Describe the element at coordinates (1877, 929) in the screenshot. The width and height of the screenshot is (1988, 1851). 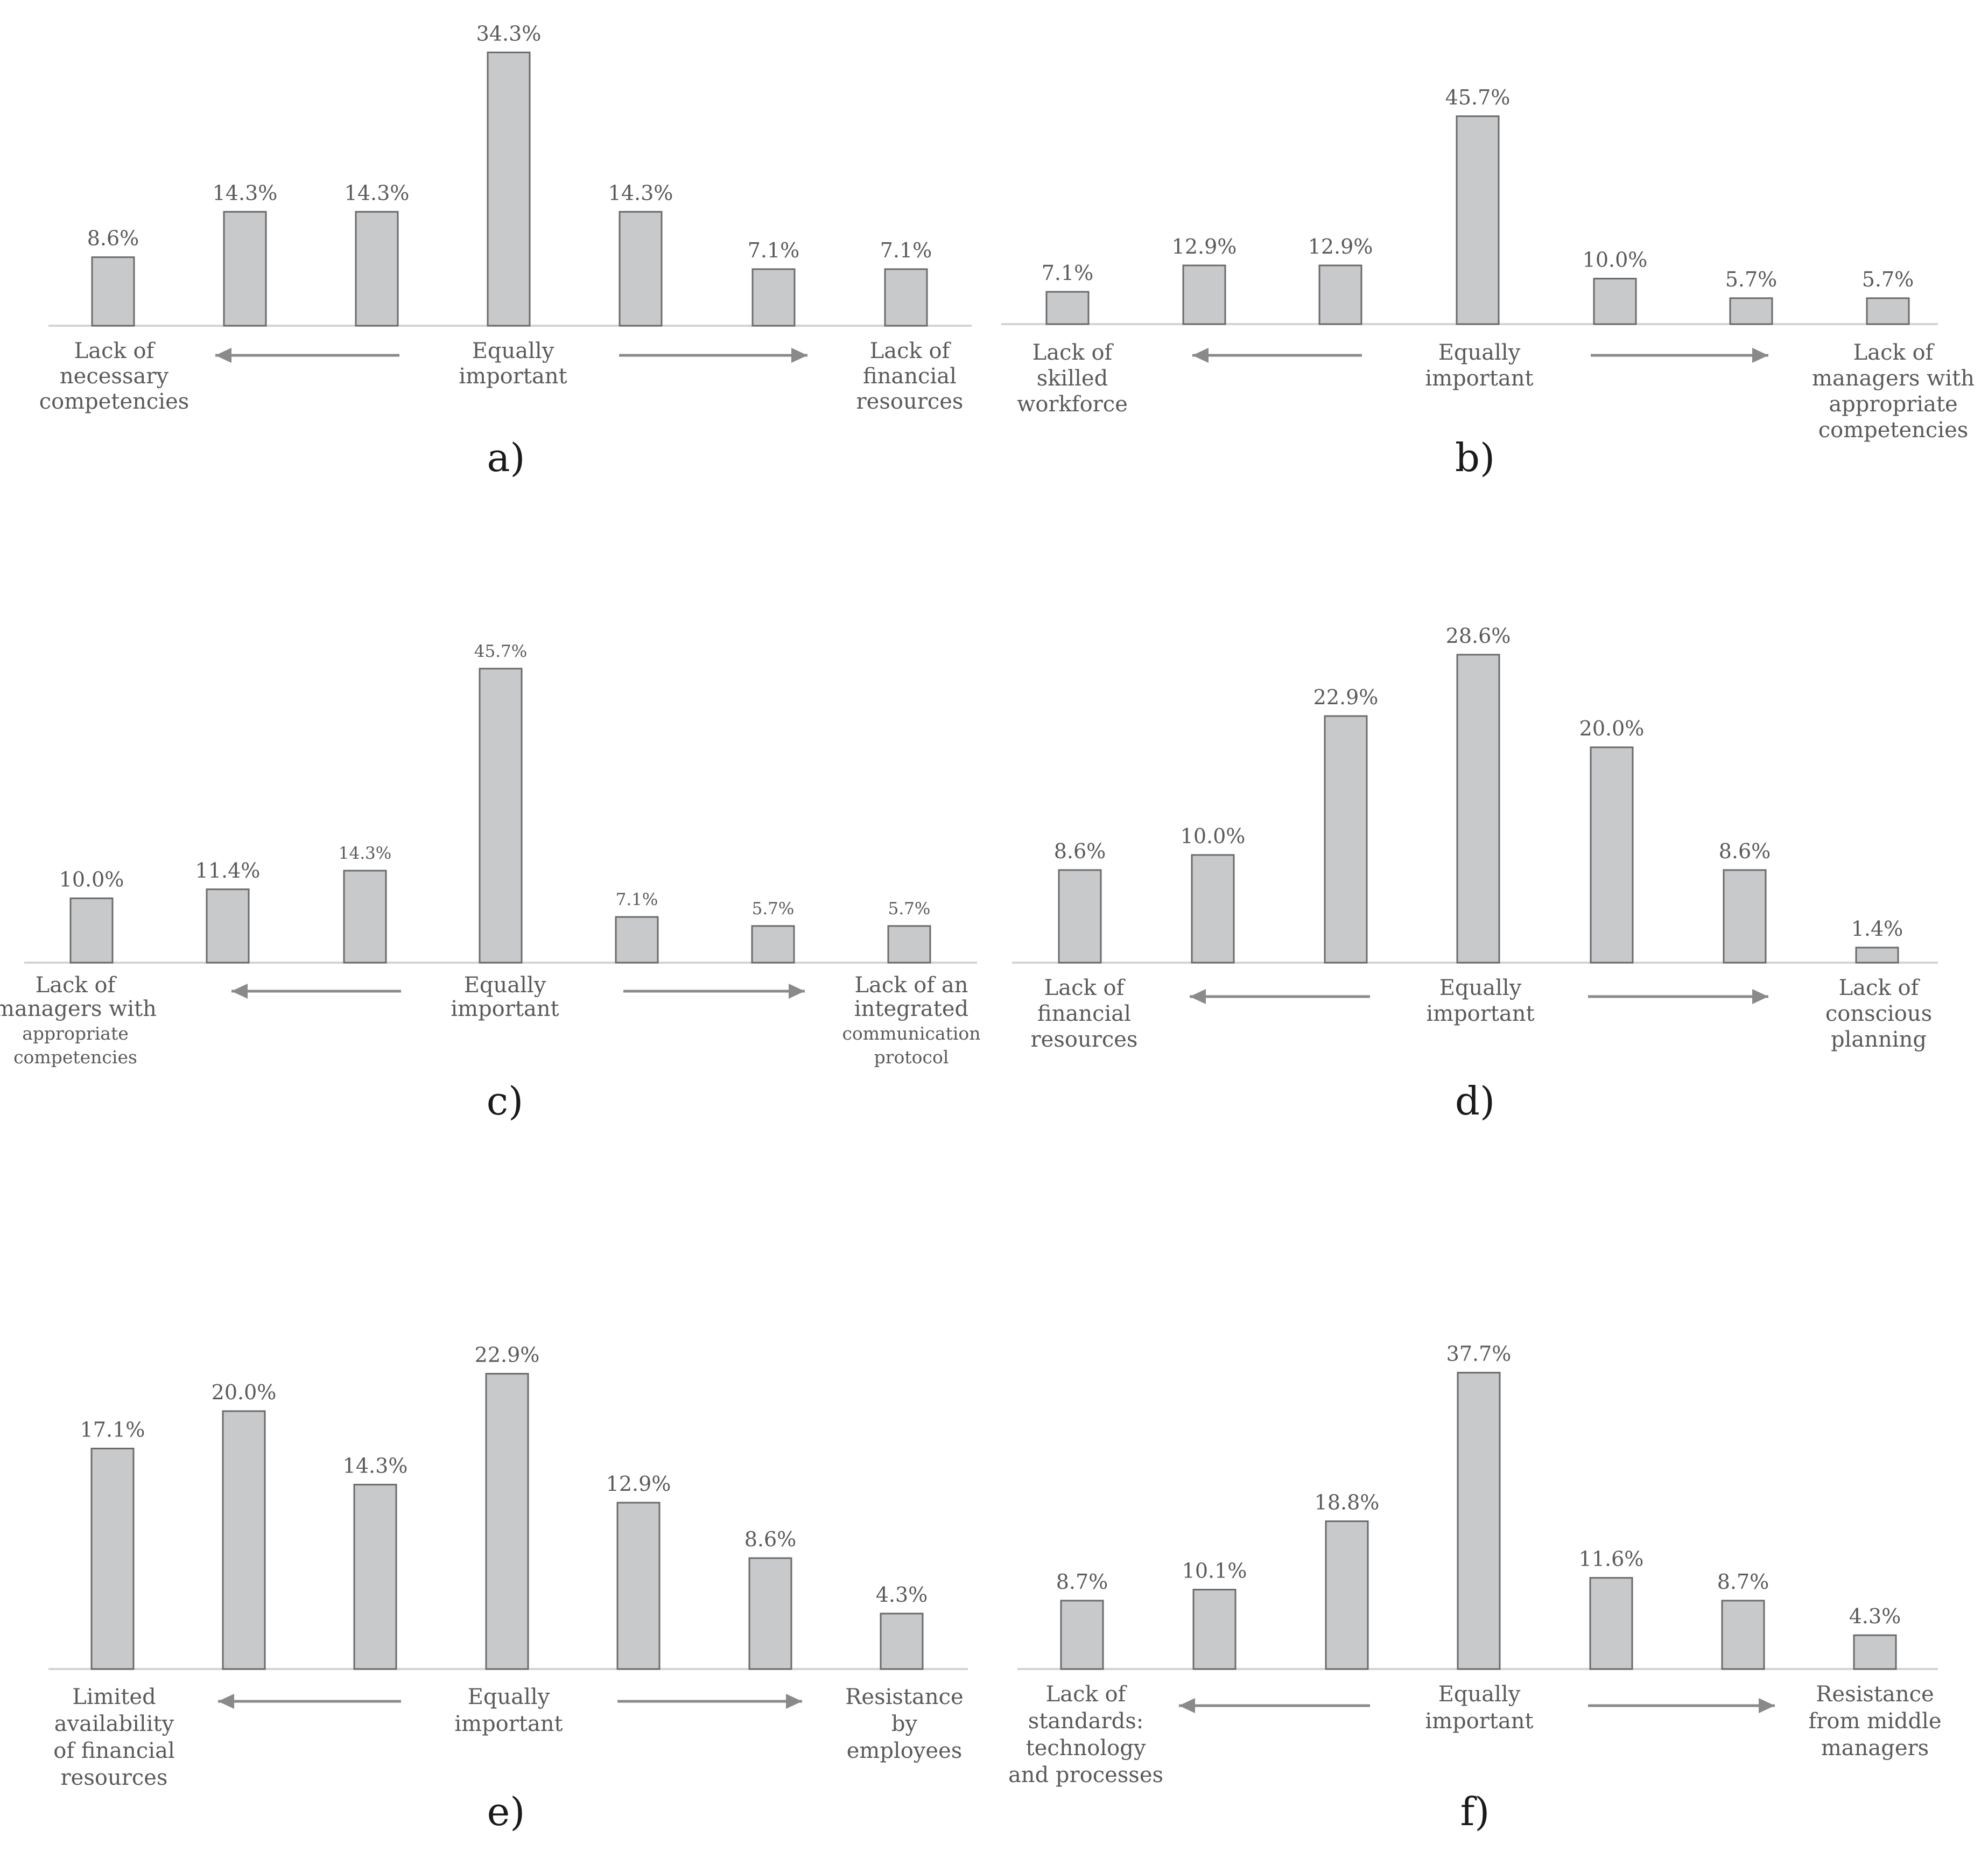
I see `data-label: 1.4%` at that location.